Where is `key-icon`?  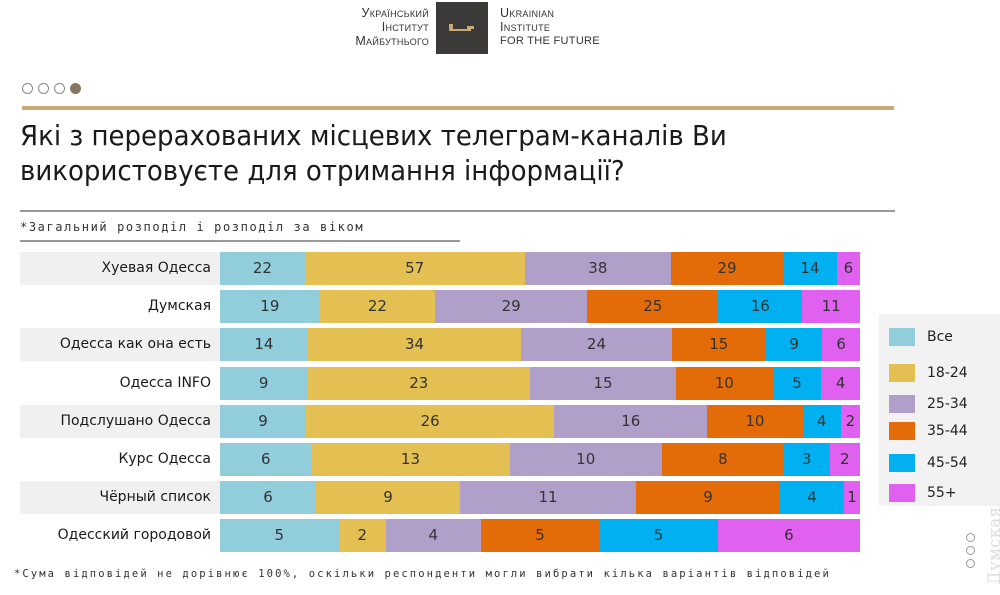
key-icon is located at coordinates (462, 28).